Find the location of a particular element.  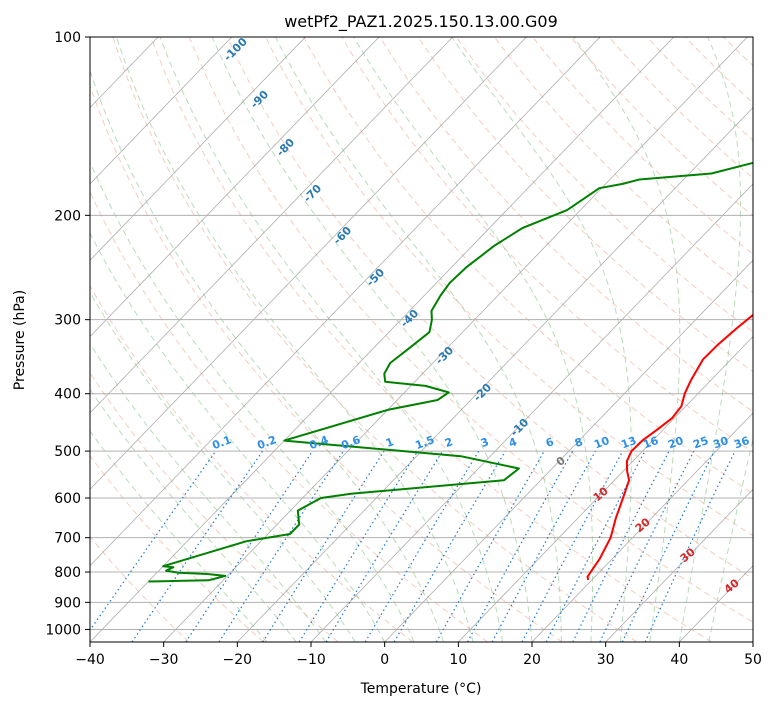

y-tick-label: 900 is located at coordinates (67, 603).